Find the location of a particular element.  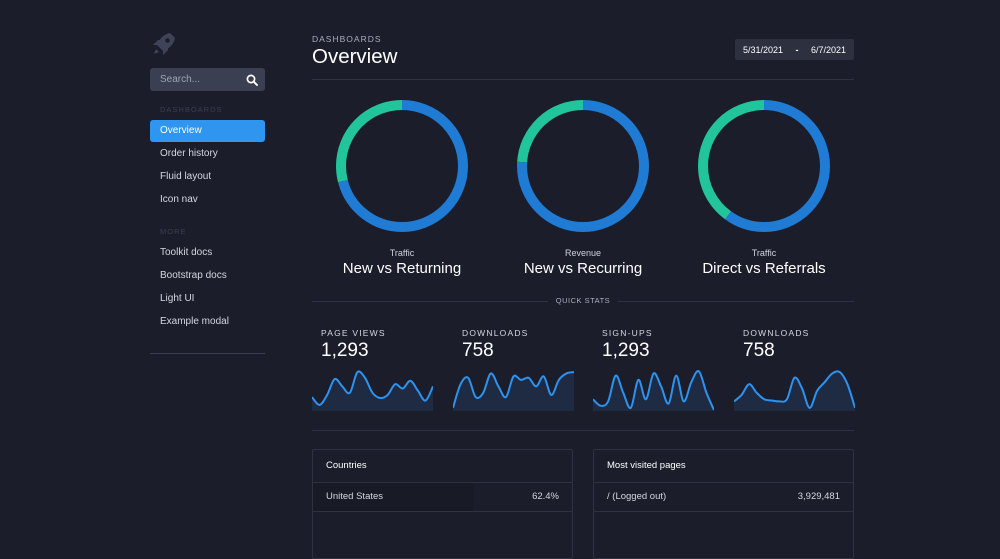

divider-line-left is located at coordinates (430, 301).